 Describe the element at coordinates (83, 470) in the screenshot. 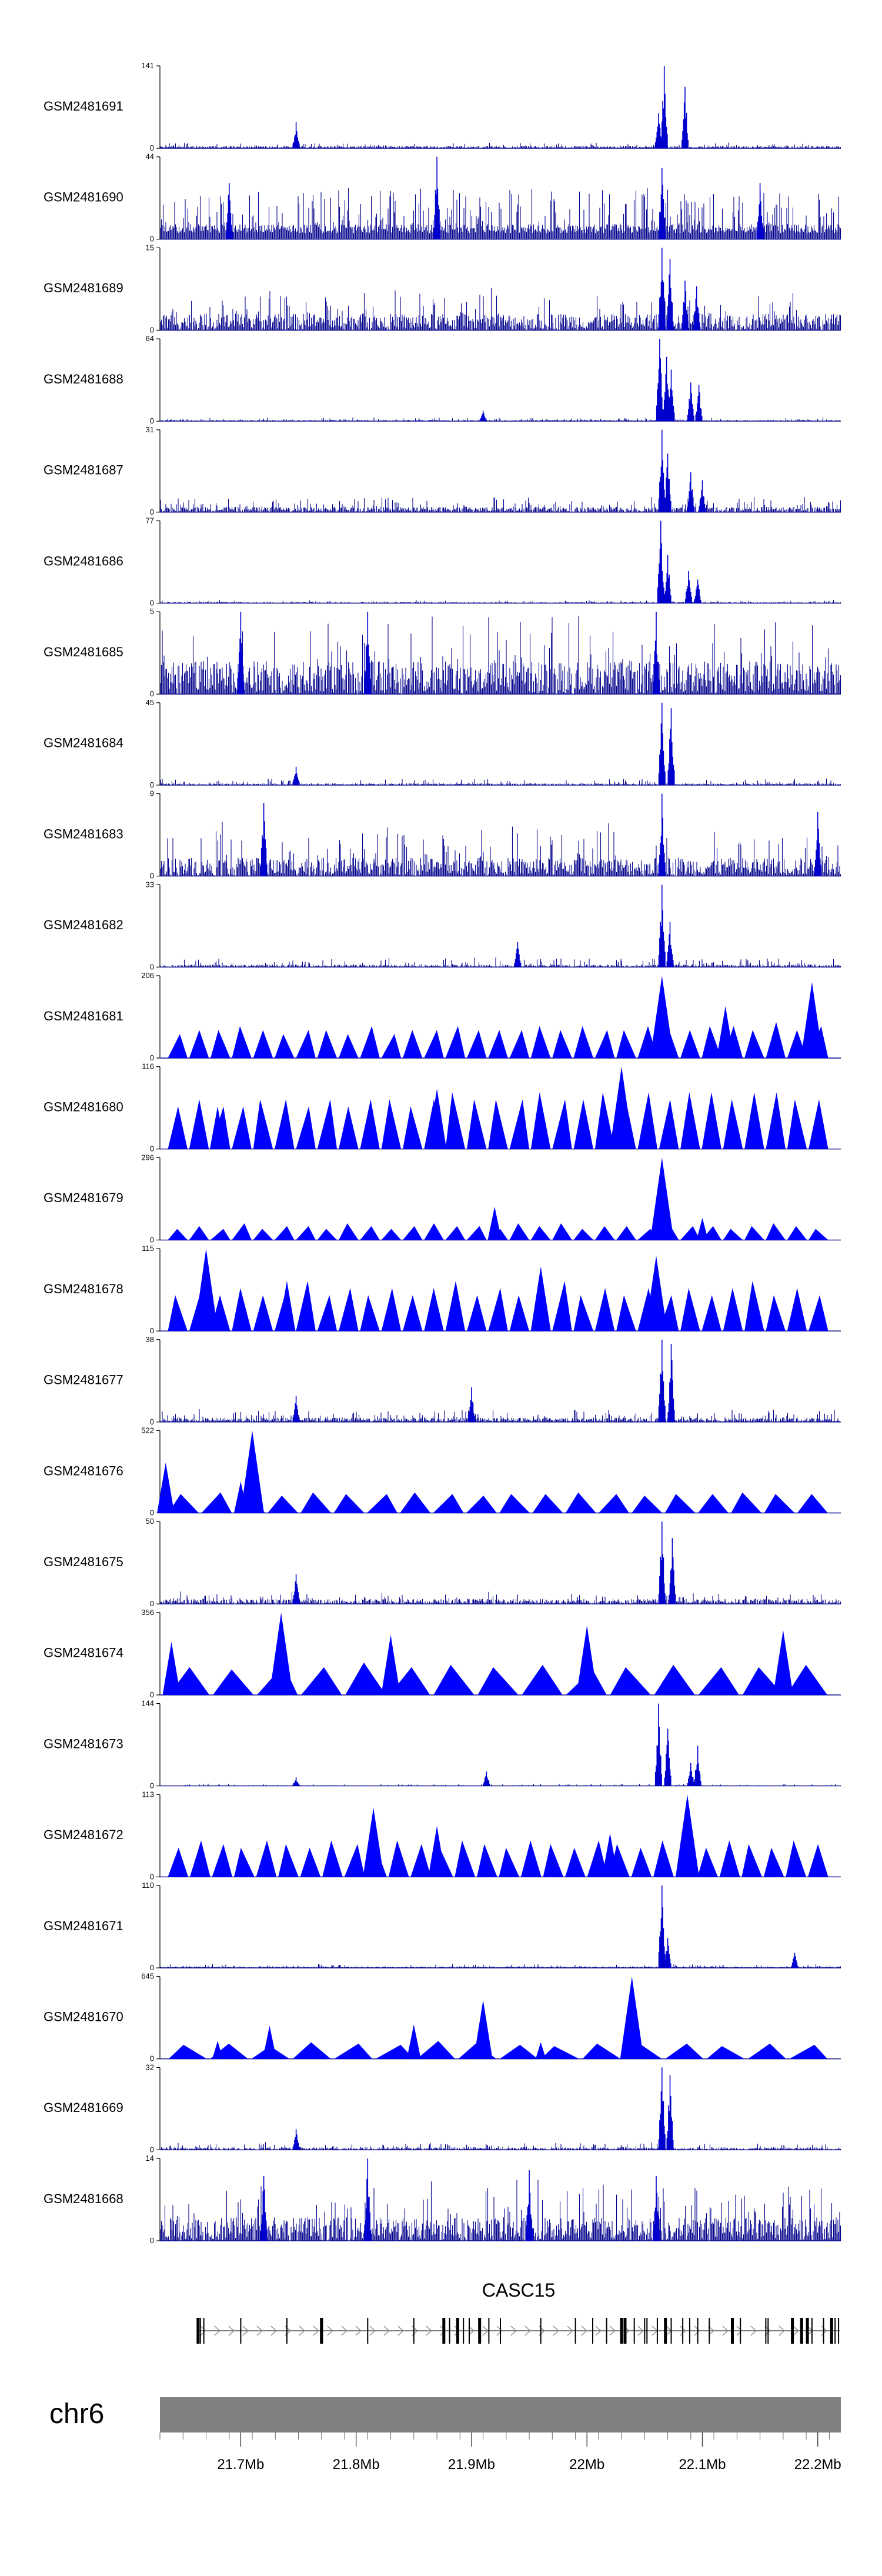

I see `track-label: GSM2481687` at that location.